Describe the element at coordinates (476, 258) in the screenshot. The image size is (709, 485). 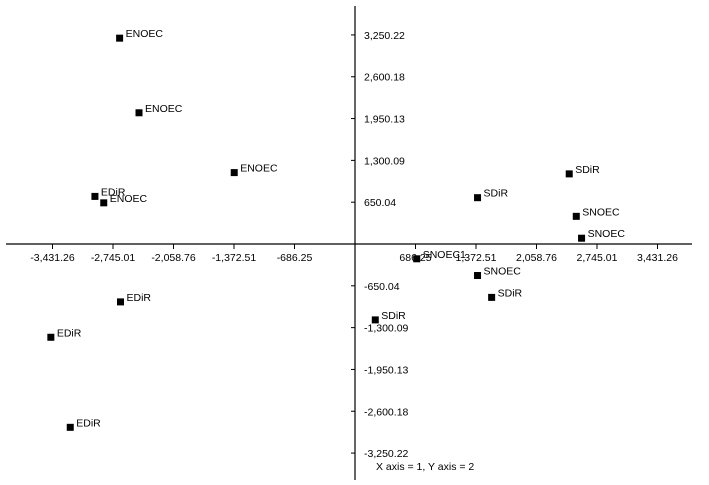
I see `x-tick-label: 1,372.51` at that location.